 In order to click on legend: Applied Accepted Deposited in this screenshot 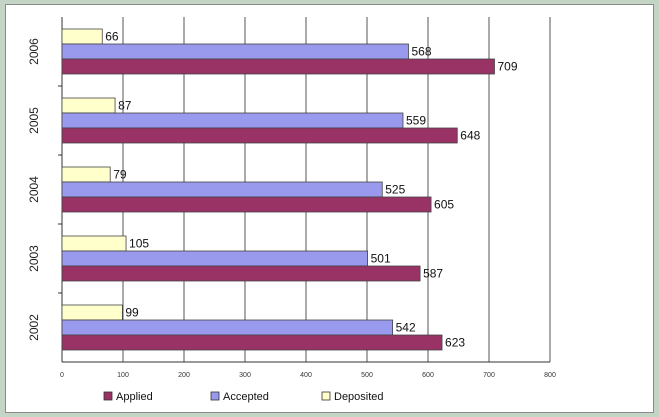, I will do `click(243, 397)`.